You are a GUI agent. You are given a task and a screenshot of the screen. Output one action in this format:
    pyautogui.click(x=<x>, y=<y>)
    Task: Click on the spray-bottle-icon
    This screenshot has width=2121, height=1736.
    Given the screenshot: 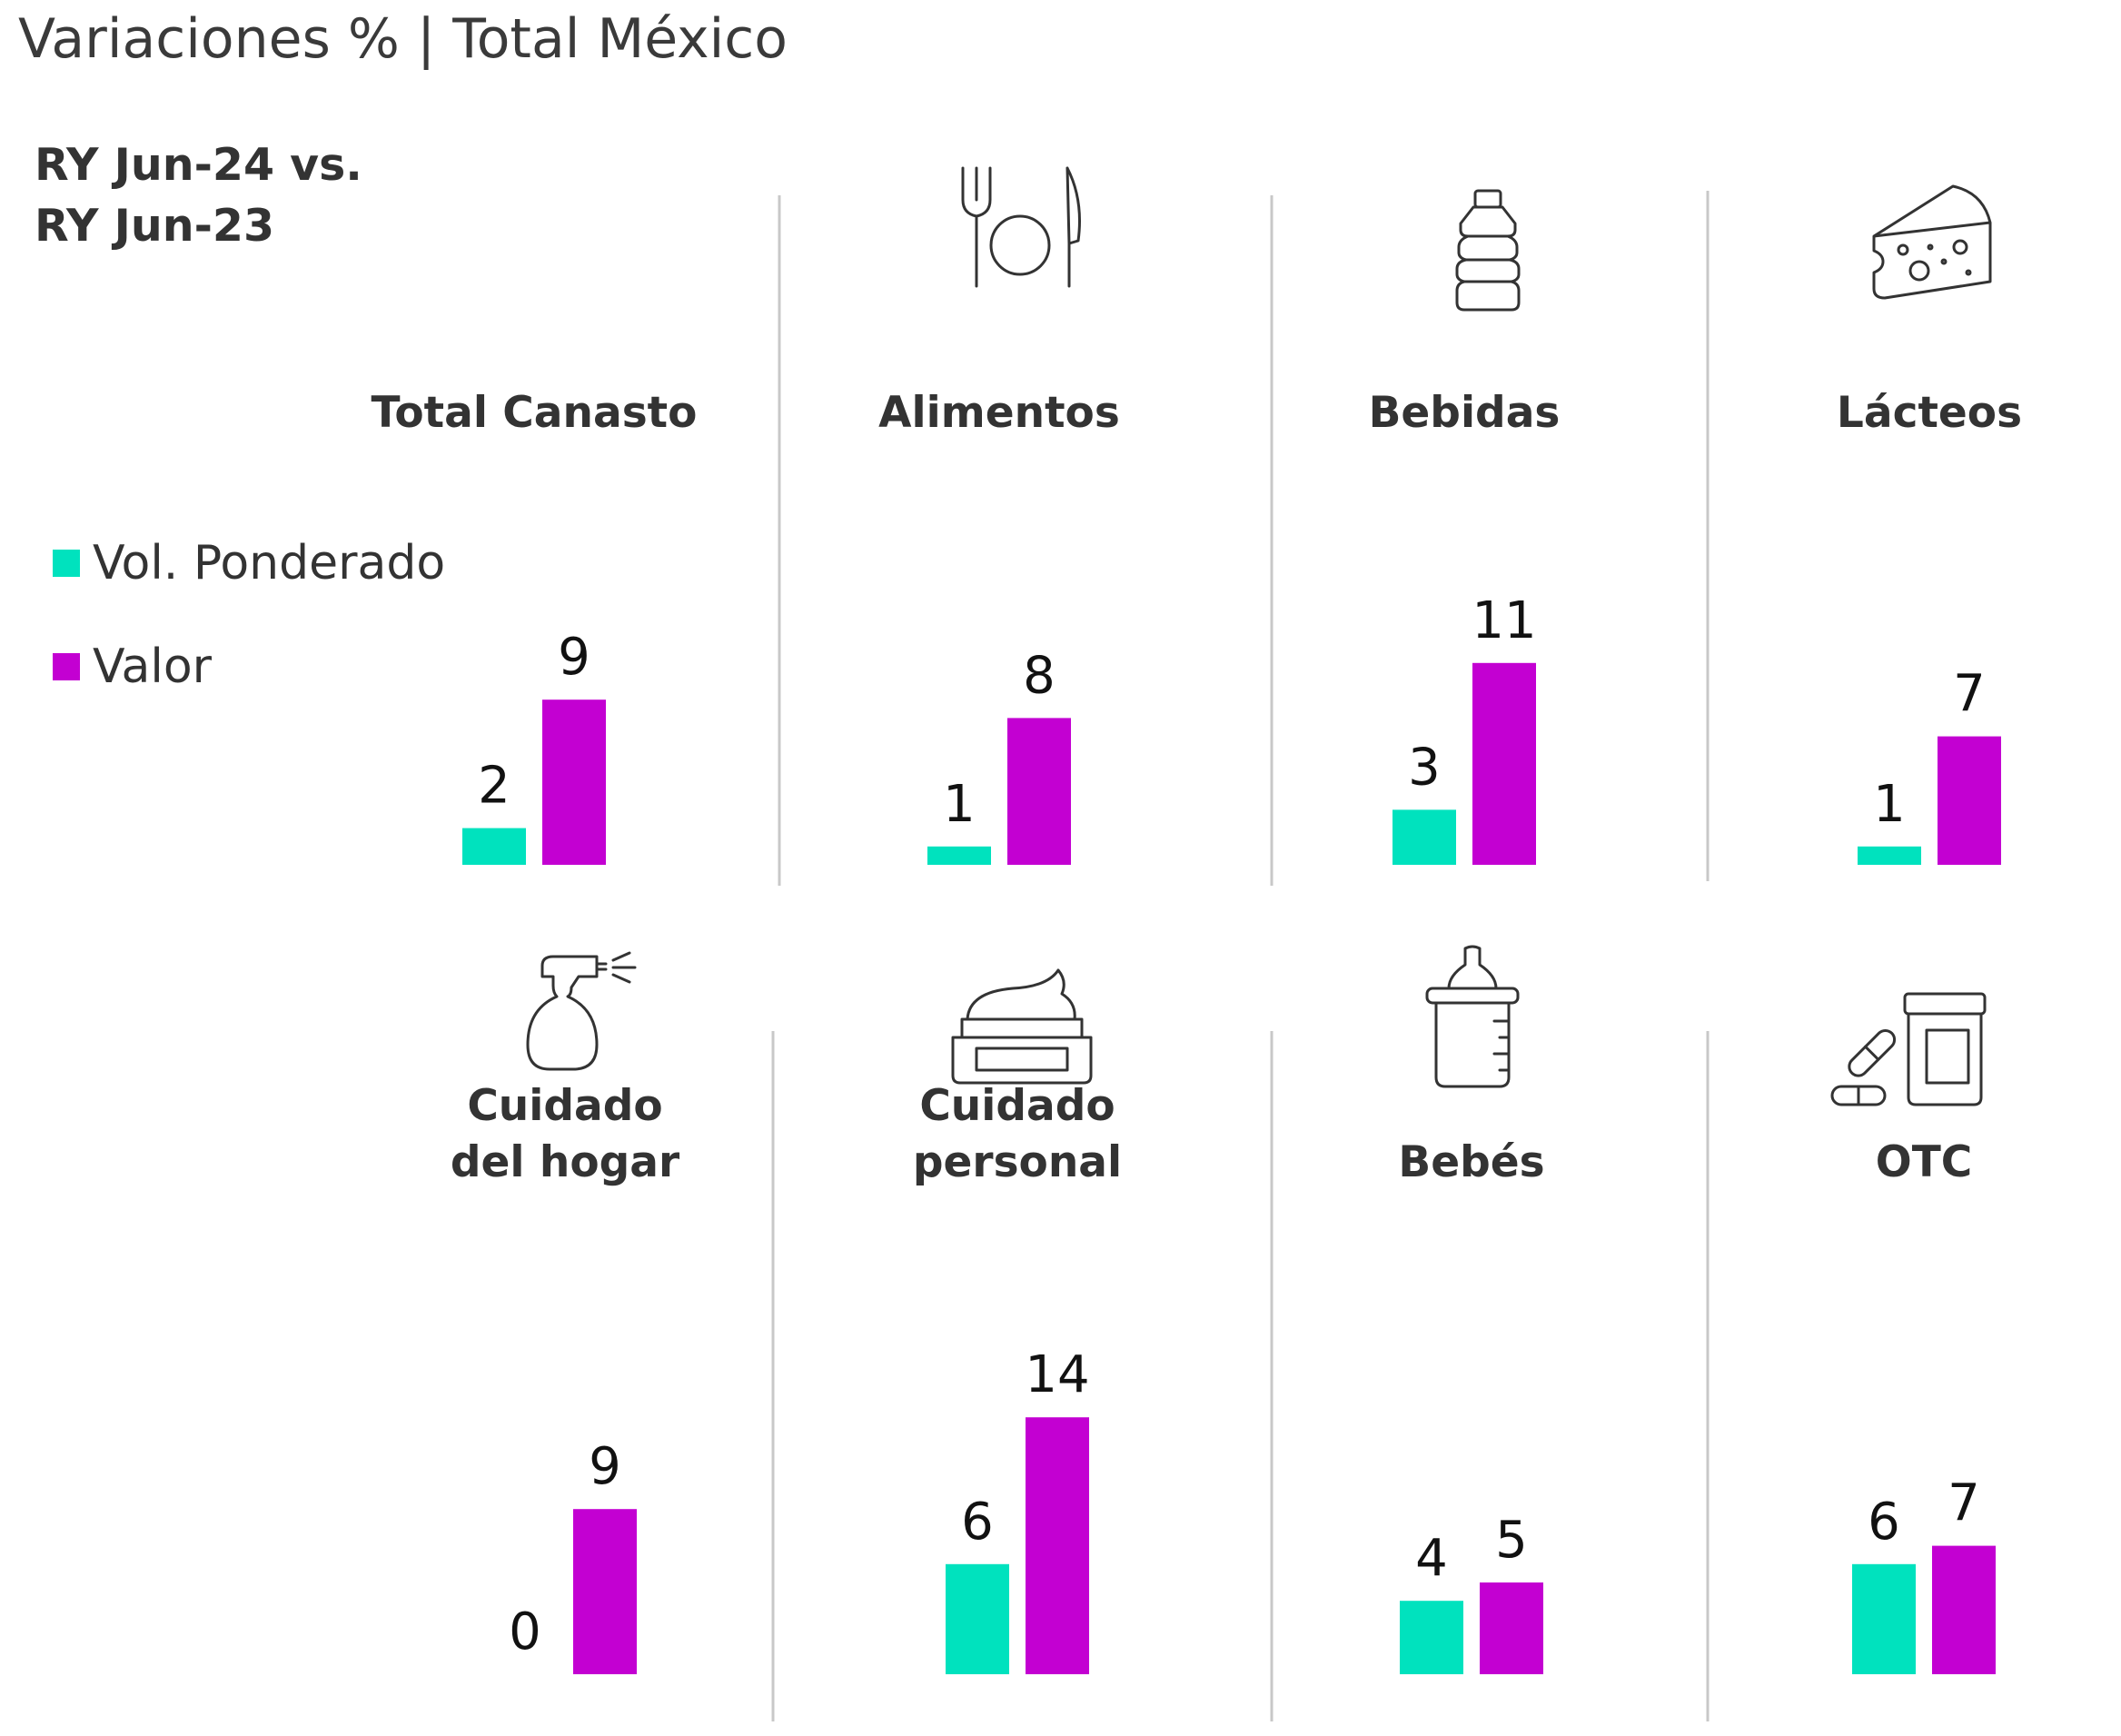 What is the action you would take?
    pyautogui.click(x=585, y=1014)
    